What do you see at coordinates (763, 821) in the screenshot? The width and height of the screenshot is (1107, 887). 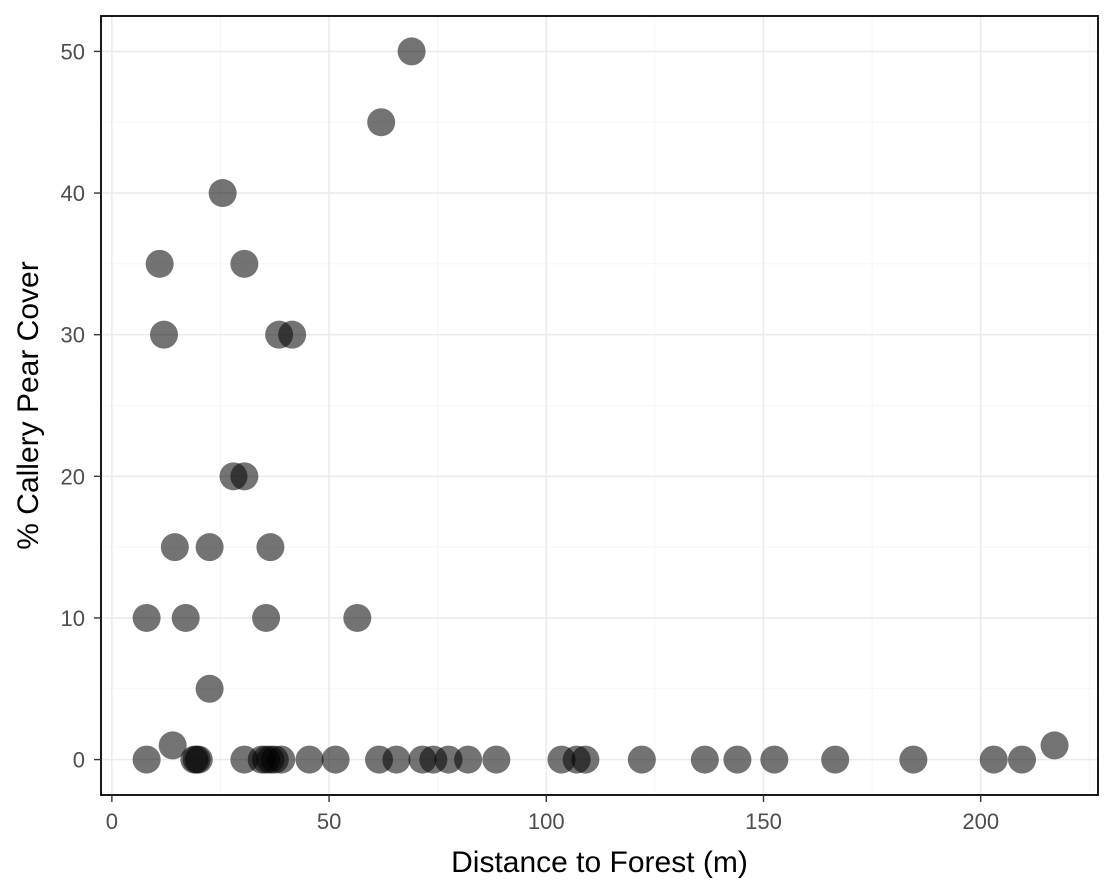 I see `x-tick-label: 150` at bounding box center [763, 821].